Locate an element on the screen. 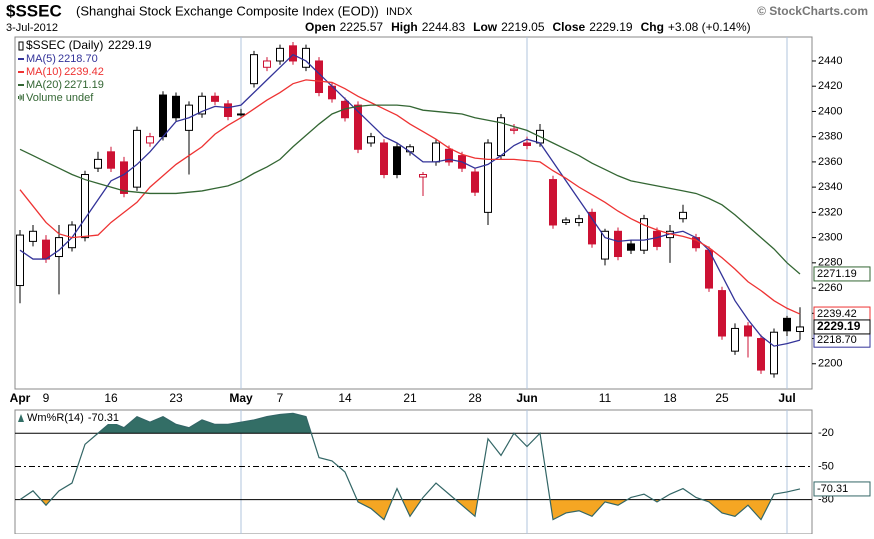  x-tick-label: 7 is located at coordinates (280, 398).